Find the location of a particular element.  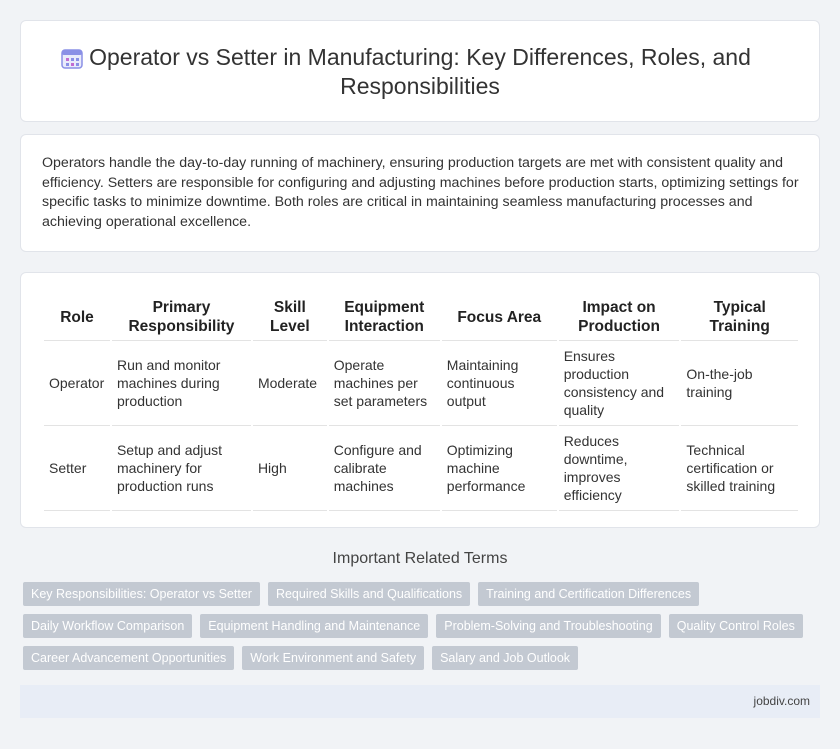

related-tag: Work Environment and Safety is located at coordinates (333, 658).